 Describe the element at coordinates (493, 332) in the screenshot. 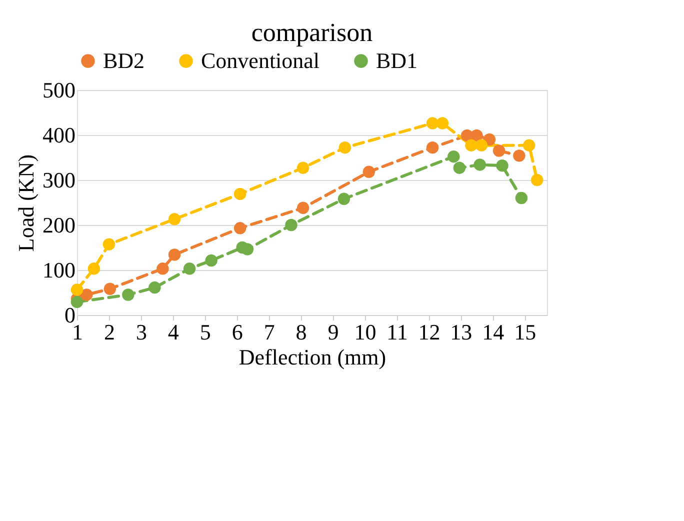

I see `x-tick-label: 14` at that location.